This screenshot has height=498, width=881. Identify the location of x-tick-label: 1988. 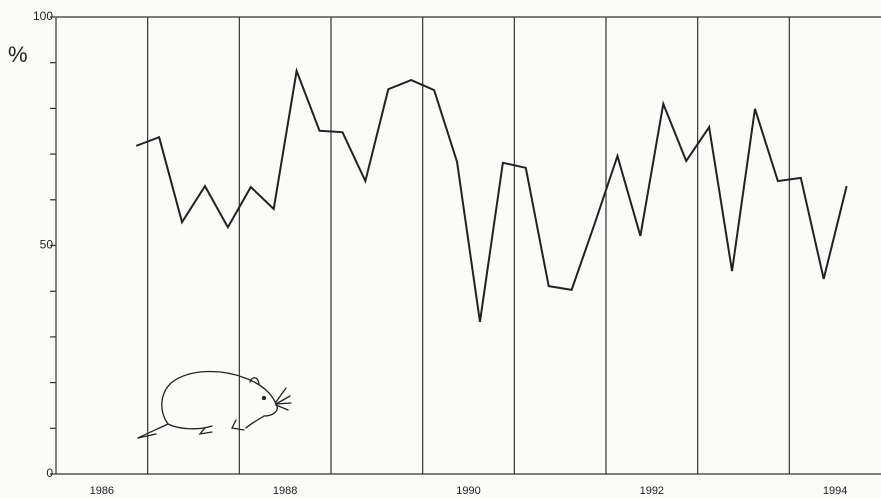
(285, 491).